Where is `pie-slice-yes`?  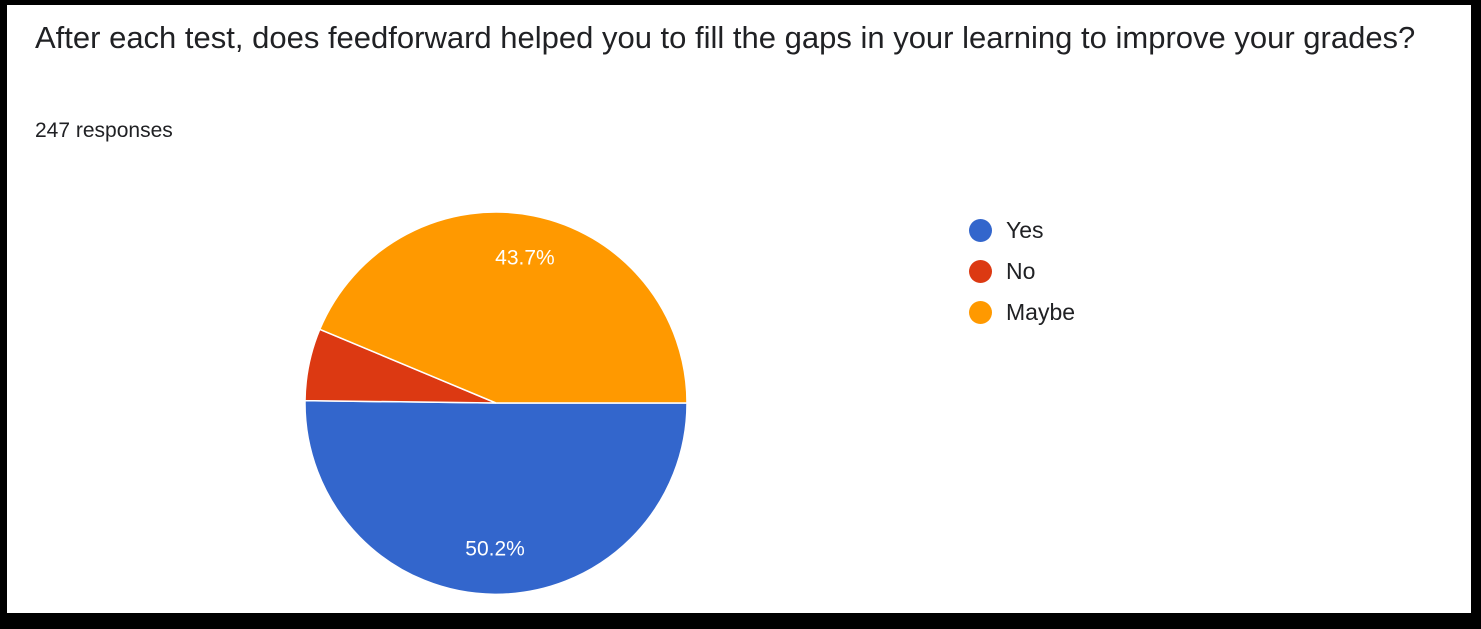 pie-slice-yes is located at coordinates (496, 497).